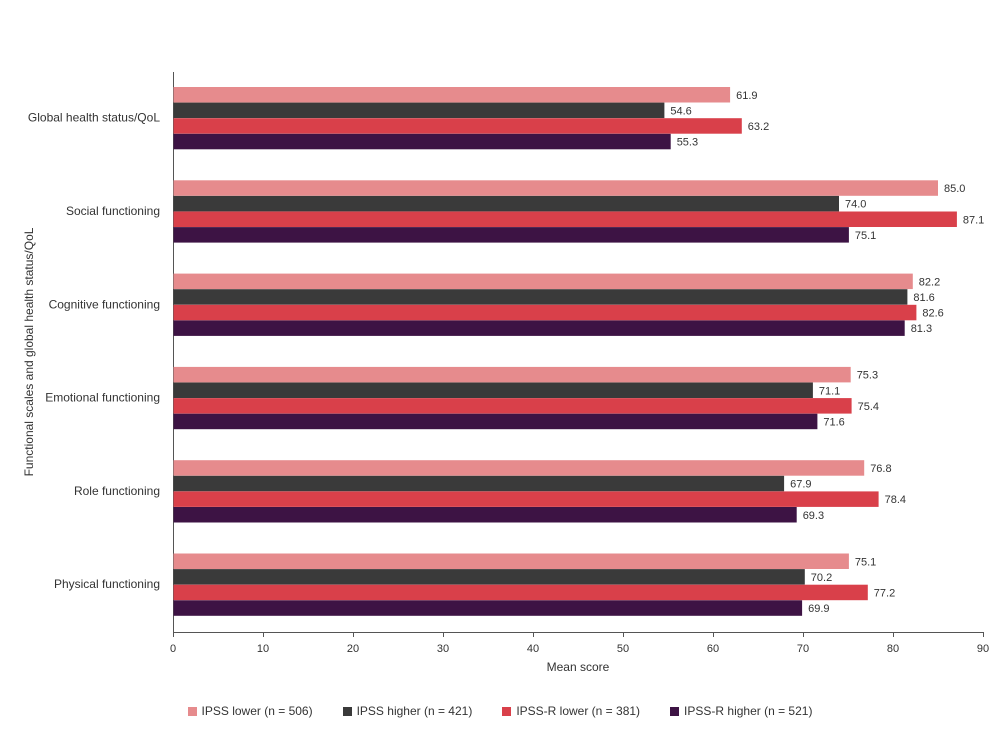  What do you see at coordinates (954, 189) in the screenshot?
I see `value-label: 85.0` at bounding box center [954, 189].